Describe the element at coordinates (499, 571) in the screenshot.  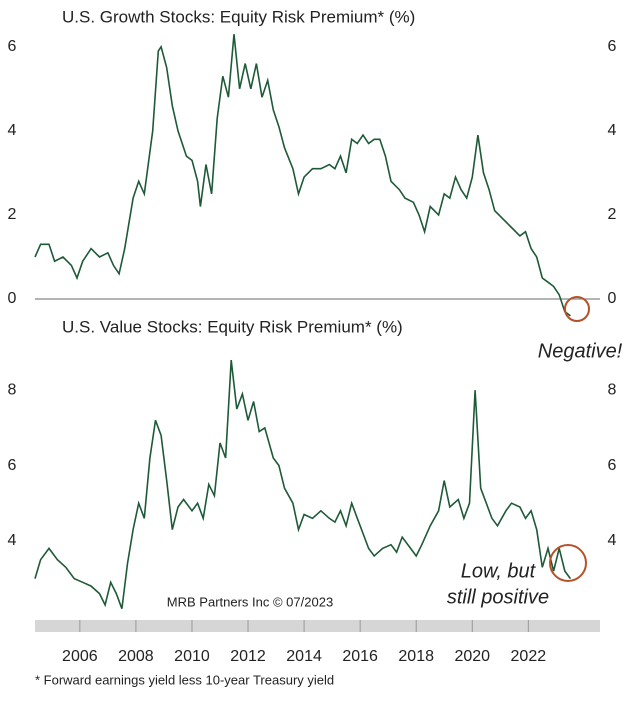
I see `annotation: Low, but` at that location.